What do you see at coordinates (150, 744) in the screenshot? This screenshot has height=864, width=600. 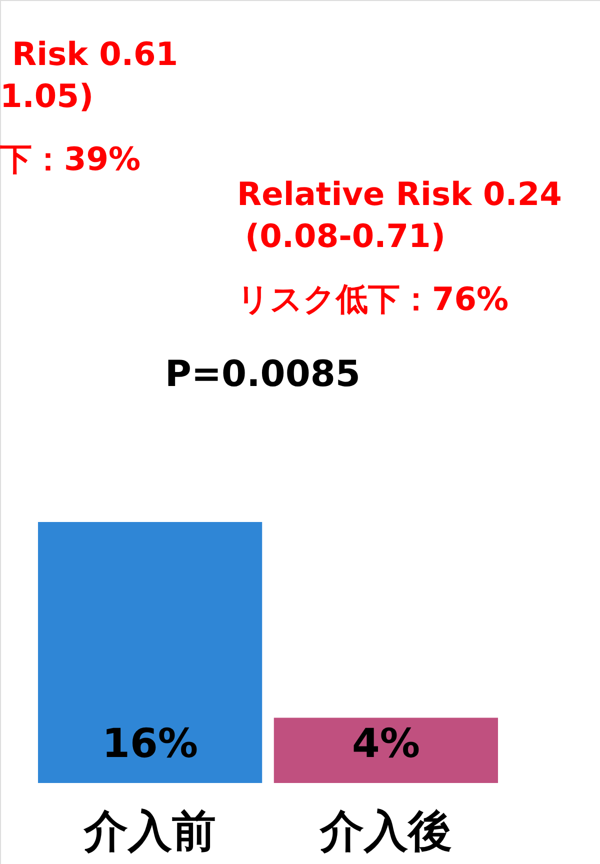 I see `data-label: 16%` at bounding box center [150, 744].